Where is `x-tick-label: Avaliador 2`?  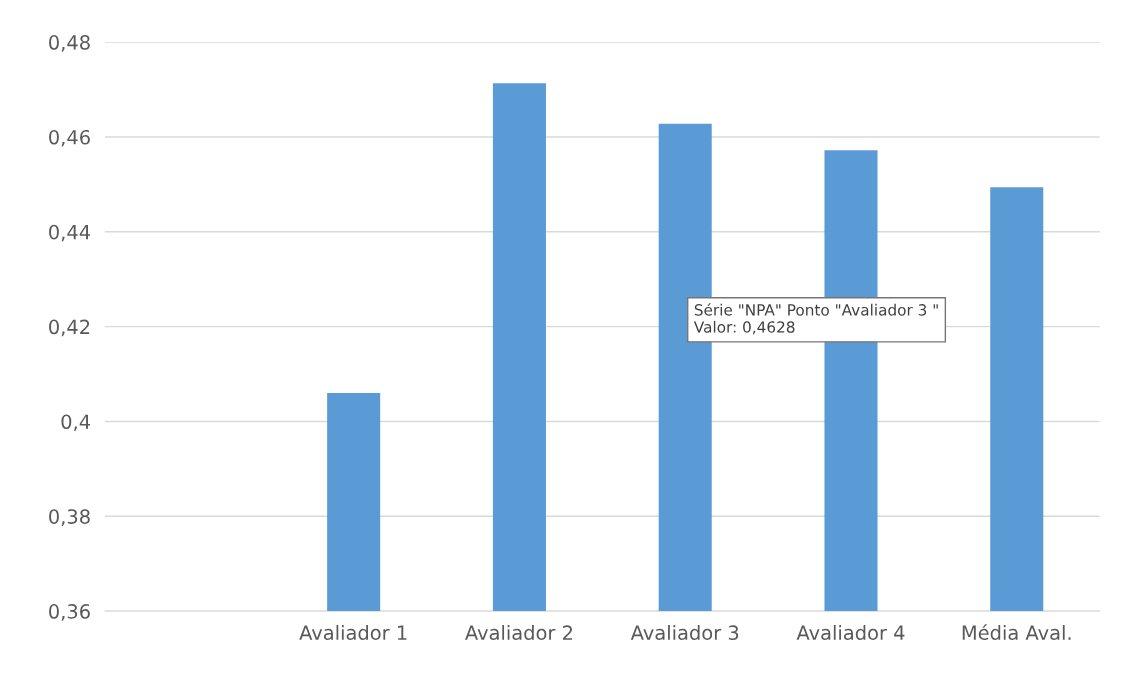
x-tick-label: Avaliador 2 is located at coordinates (519, 632).